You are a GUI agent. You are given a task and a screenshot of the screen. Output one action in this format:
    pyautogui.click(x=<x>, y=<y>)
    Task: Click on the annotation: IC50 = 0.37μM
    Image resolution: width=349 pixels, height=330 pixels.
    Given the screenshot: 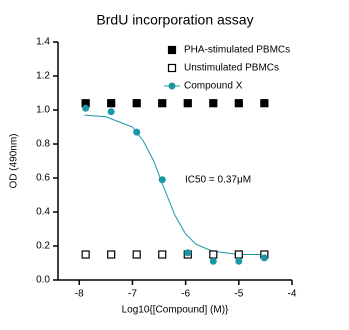 What is the action you would take?
    pyautogui.click(x=218, y=180)
    